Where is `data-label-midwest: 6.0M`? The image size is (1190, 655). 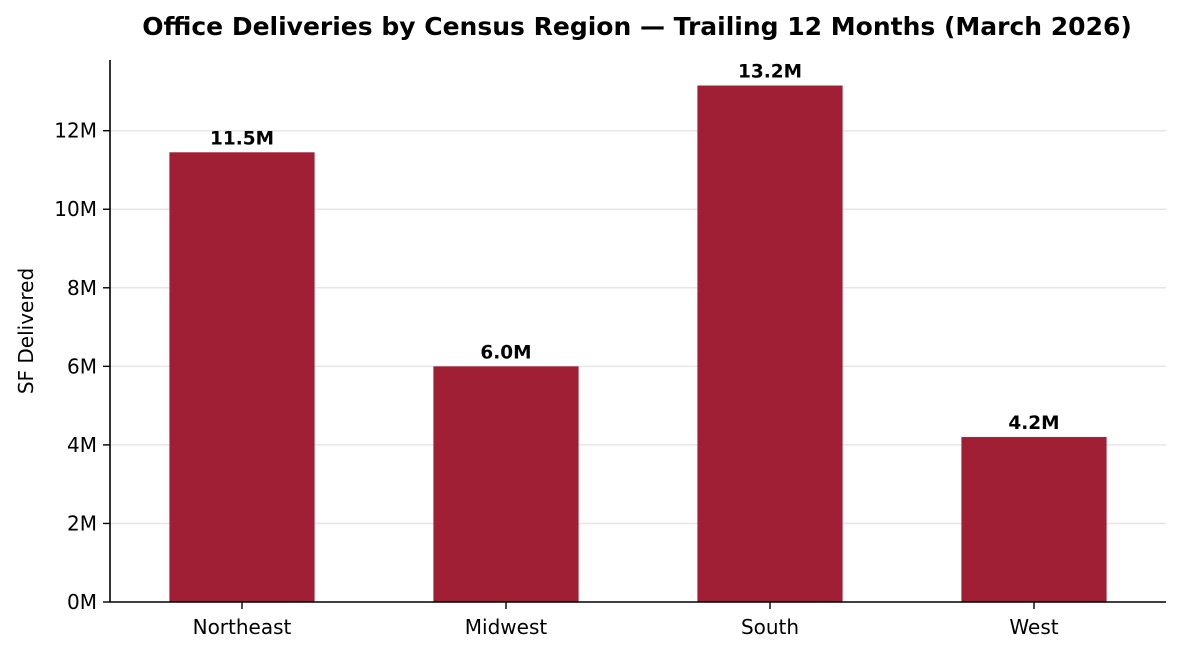
data-label-midwest: 6.0M is located at coordinates (505, 352).